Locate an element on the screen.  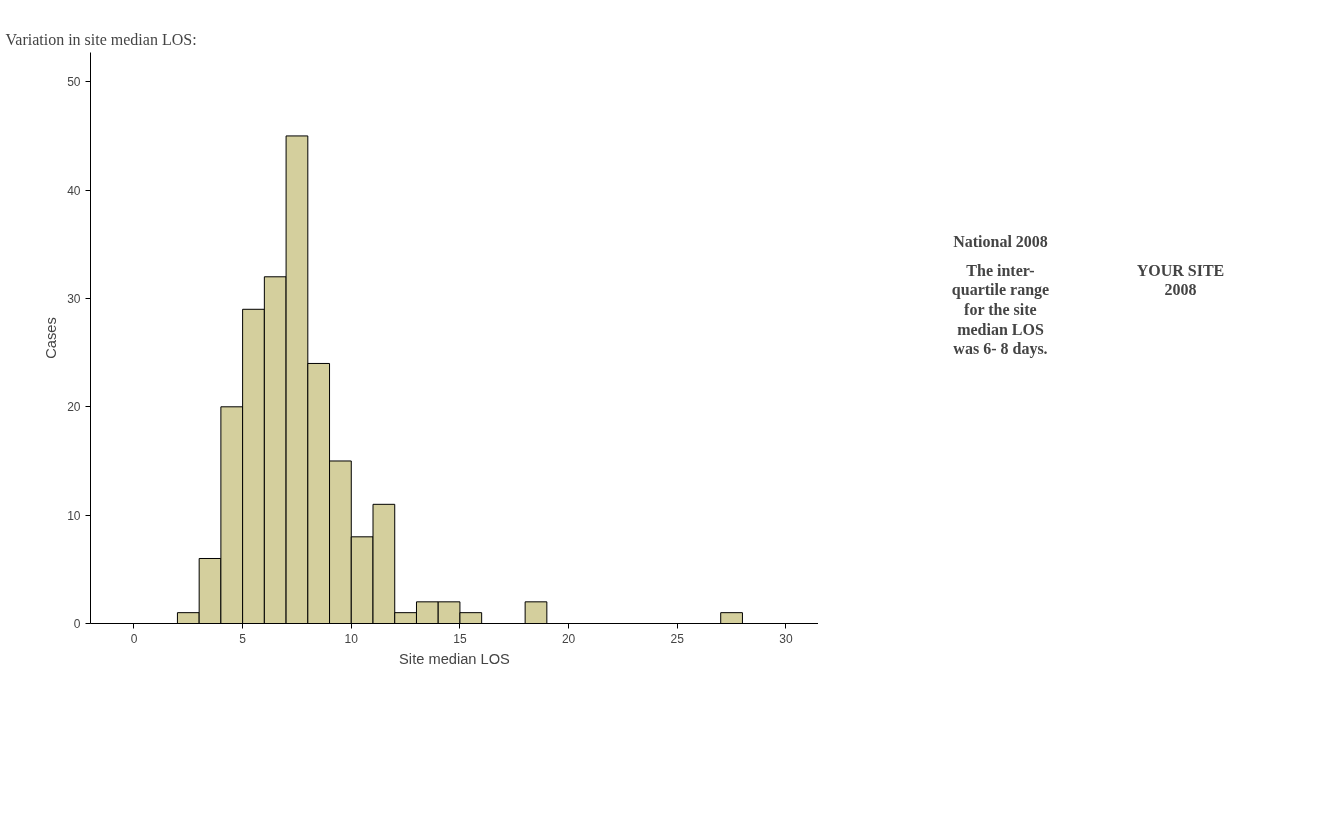
y-tick-label: 20 is located at coordinates (74, 407).